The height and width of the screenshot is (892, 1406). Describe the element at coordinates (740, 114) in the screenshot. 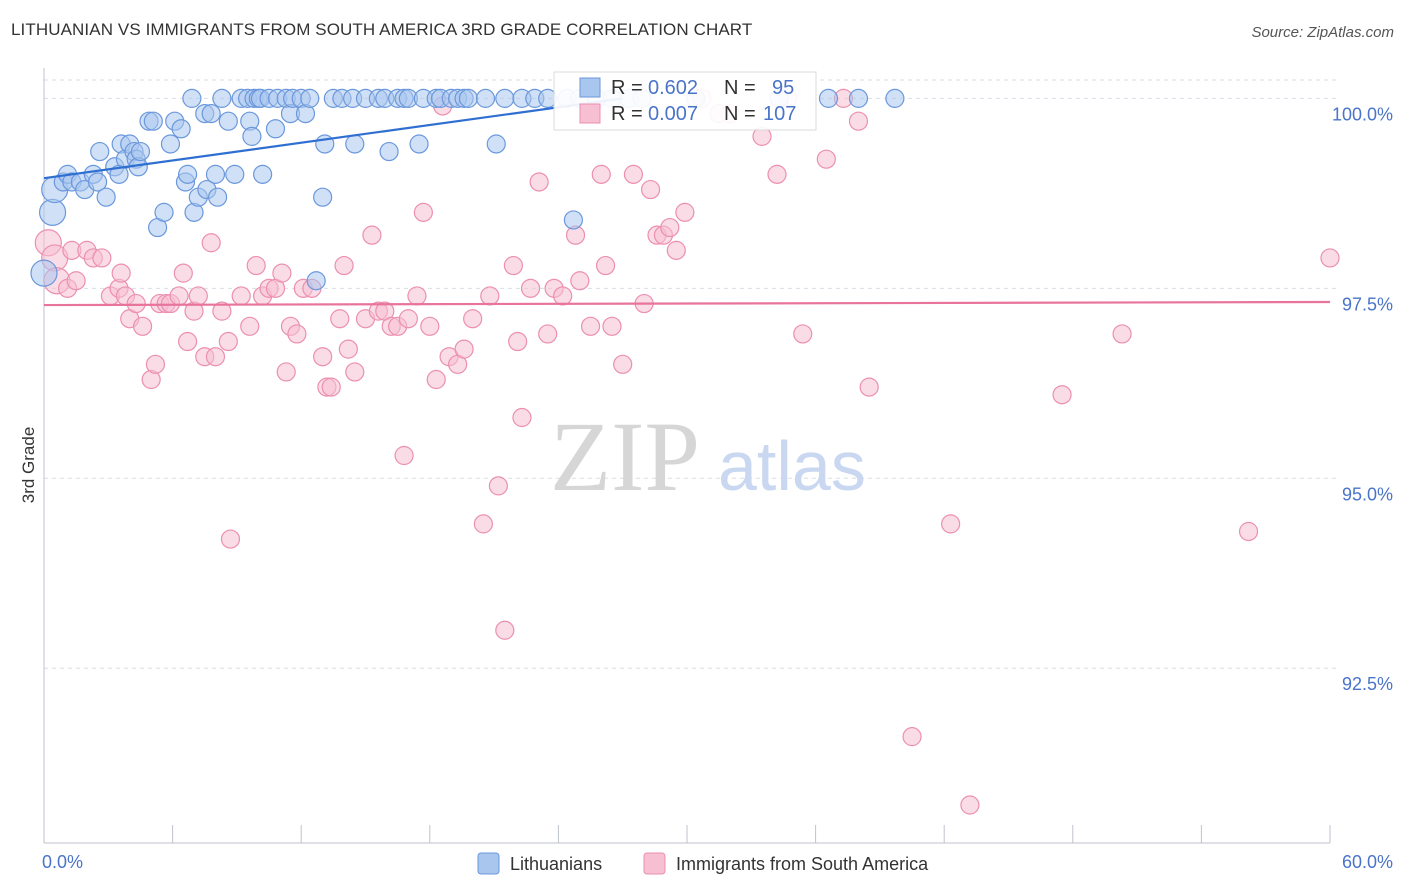

I see `stats-n-label-2: N =` at that location.